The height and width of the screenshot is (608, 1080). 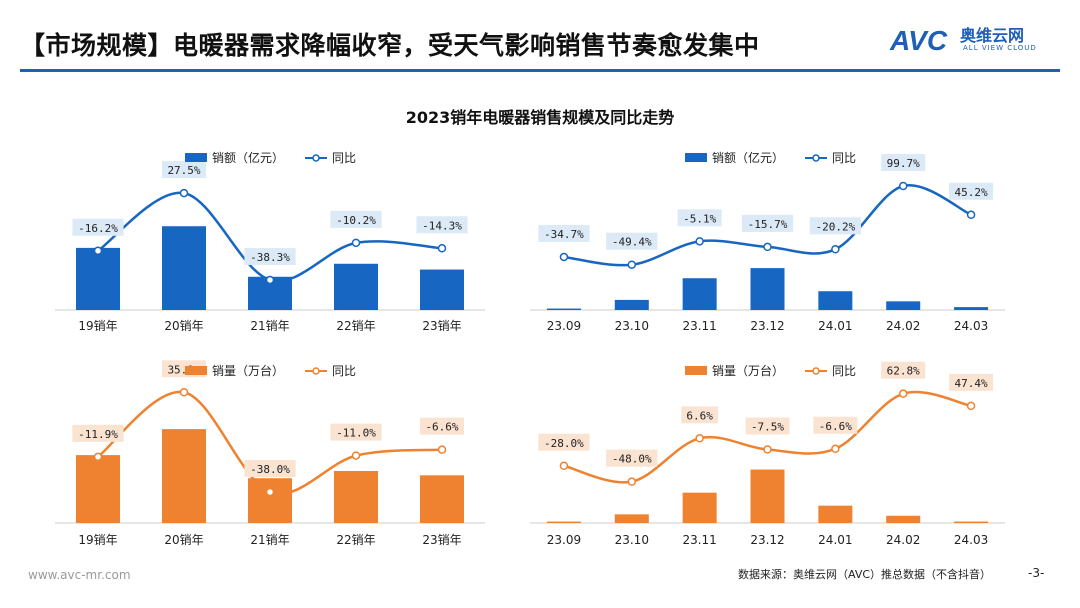 I want to click on data-label: 47.4%, so click(x=971, y=383).